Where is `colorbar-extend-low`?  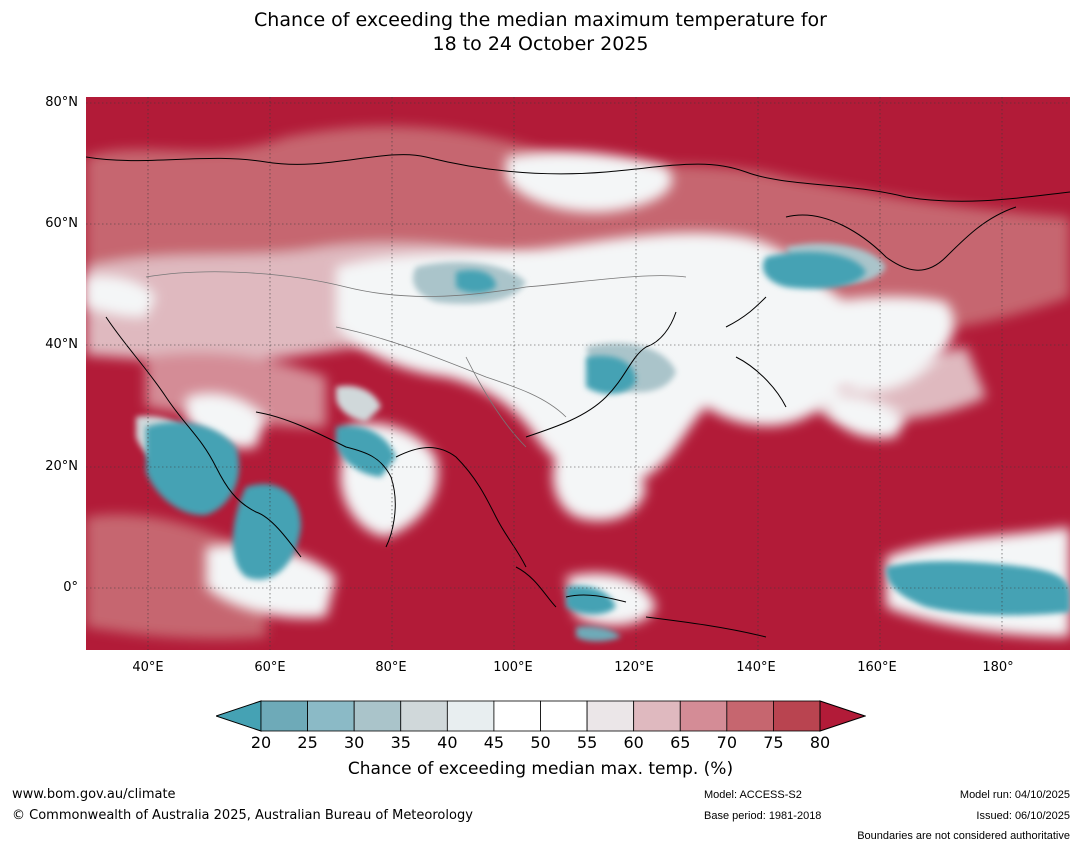 colorbar-extend-low is located at coordinates (238, 716).